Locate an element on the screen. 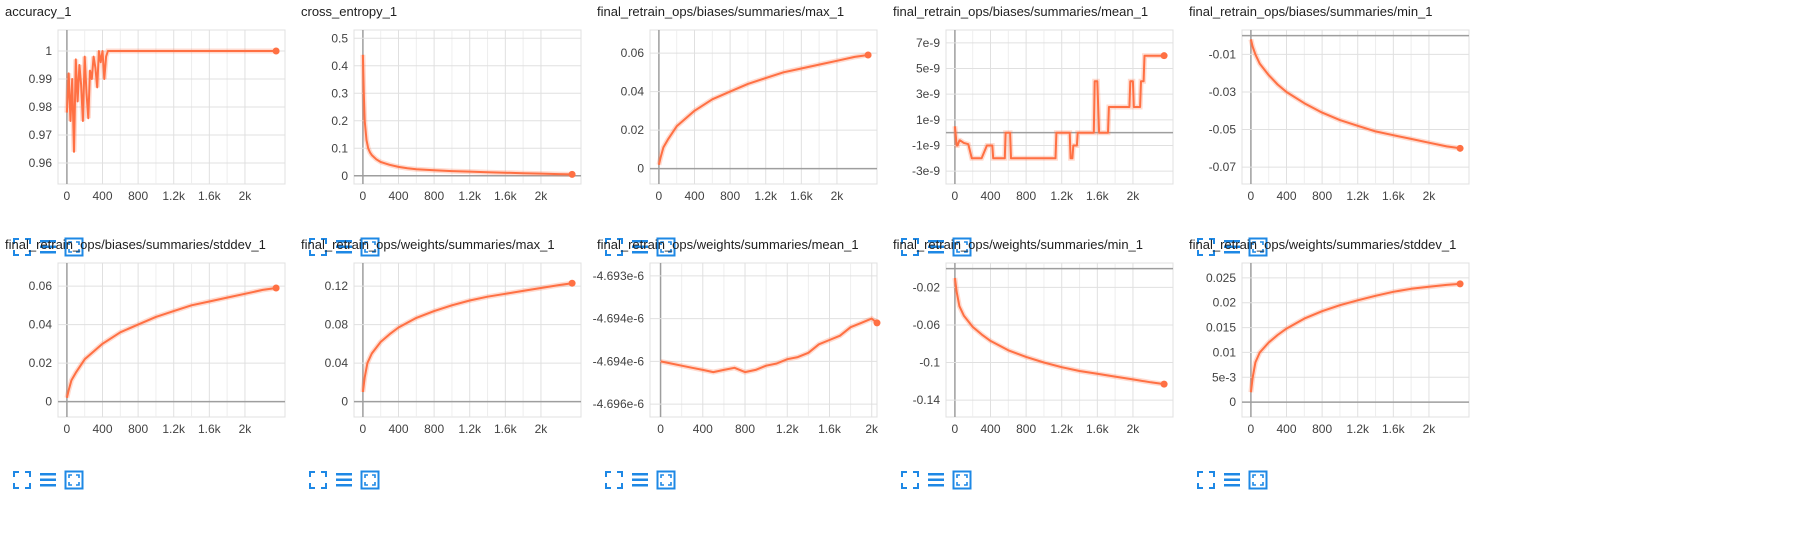  y-tick-label: -4.694e-6 is located at coordinates (619, 361).